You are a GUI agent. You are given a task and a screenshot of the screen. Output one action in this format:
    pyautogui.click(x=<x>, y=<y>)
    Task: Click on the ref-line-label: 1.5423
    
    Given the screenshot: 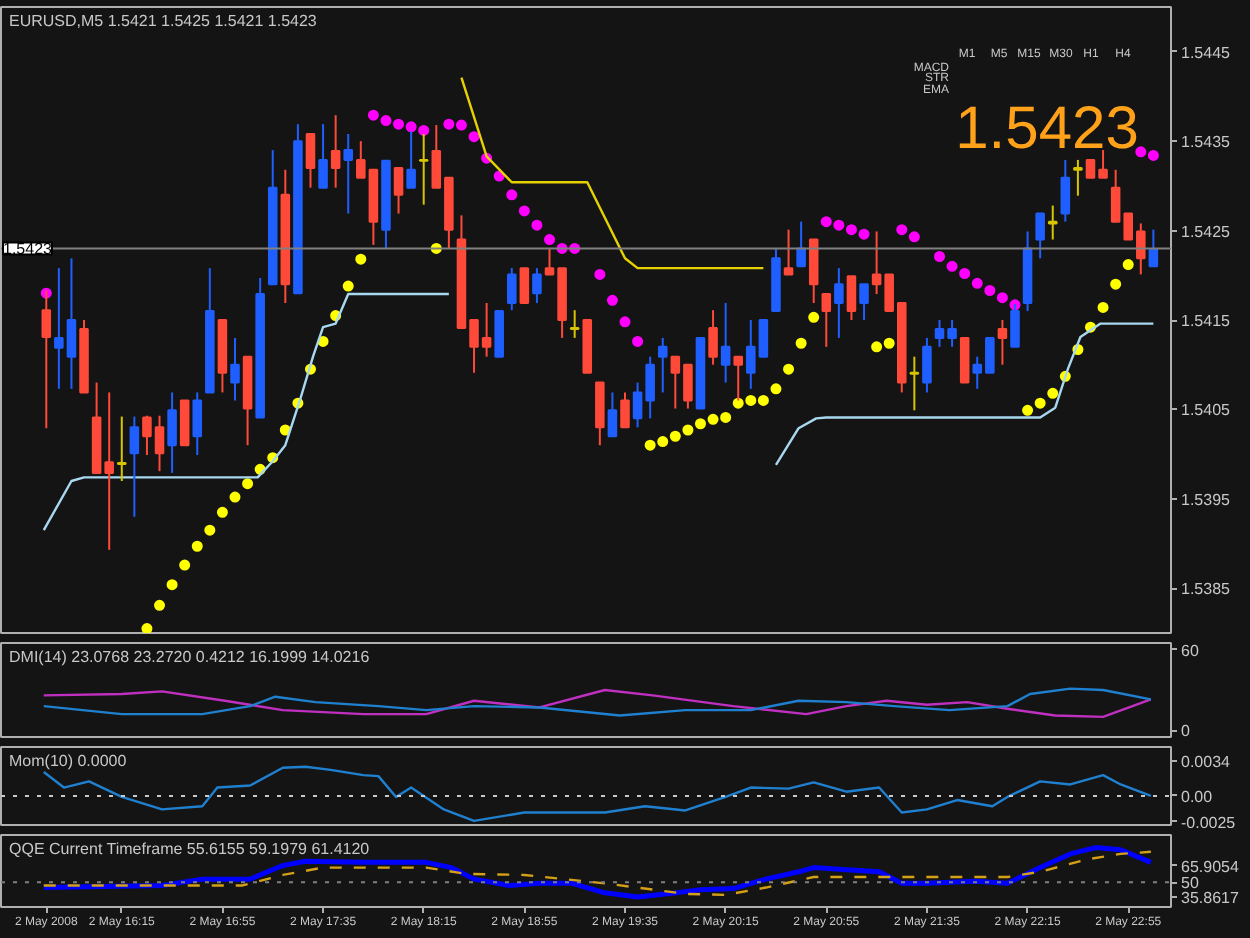 What is the action you would take?
    pyautogui.click(x=28, y=249)
    